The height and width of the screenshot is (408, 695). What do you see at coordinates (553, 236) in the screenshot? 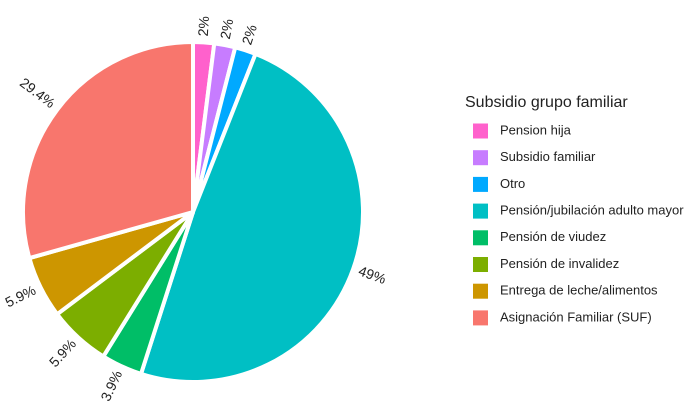
I see `legend-label: Pensión de viudez` at bounding box center [553, 236].